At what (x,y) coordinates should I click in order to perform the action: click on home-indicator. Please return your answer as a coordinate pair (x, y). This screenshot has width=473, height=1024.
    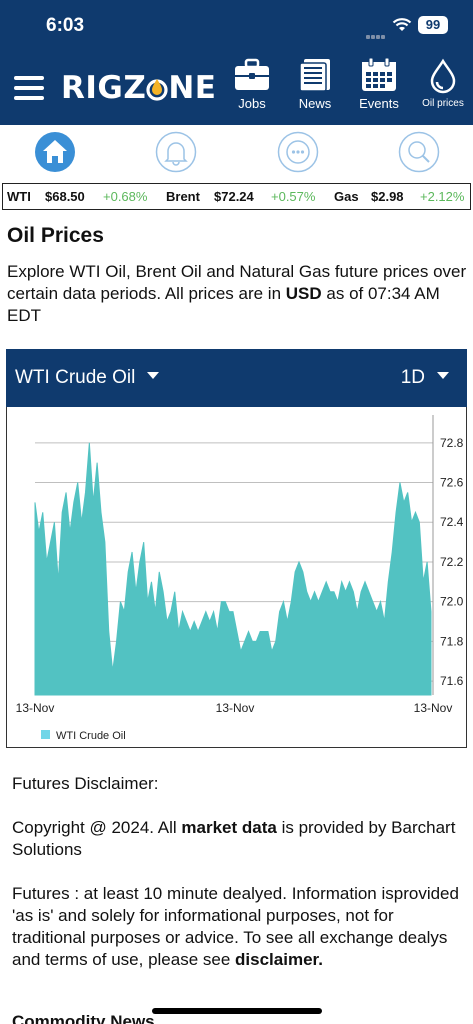
    Looking at the image, I should click on (237, 1011).